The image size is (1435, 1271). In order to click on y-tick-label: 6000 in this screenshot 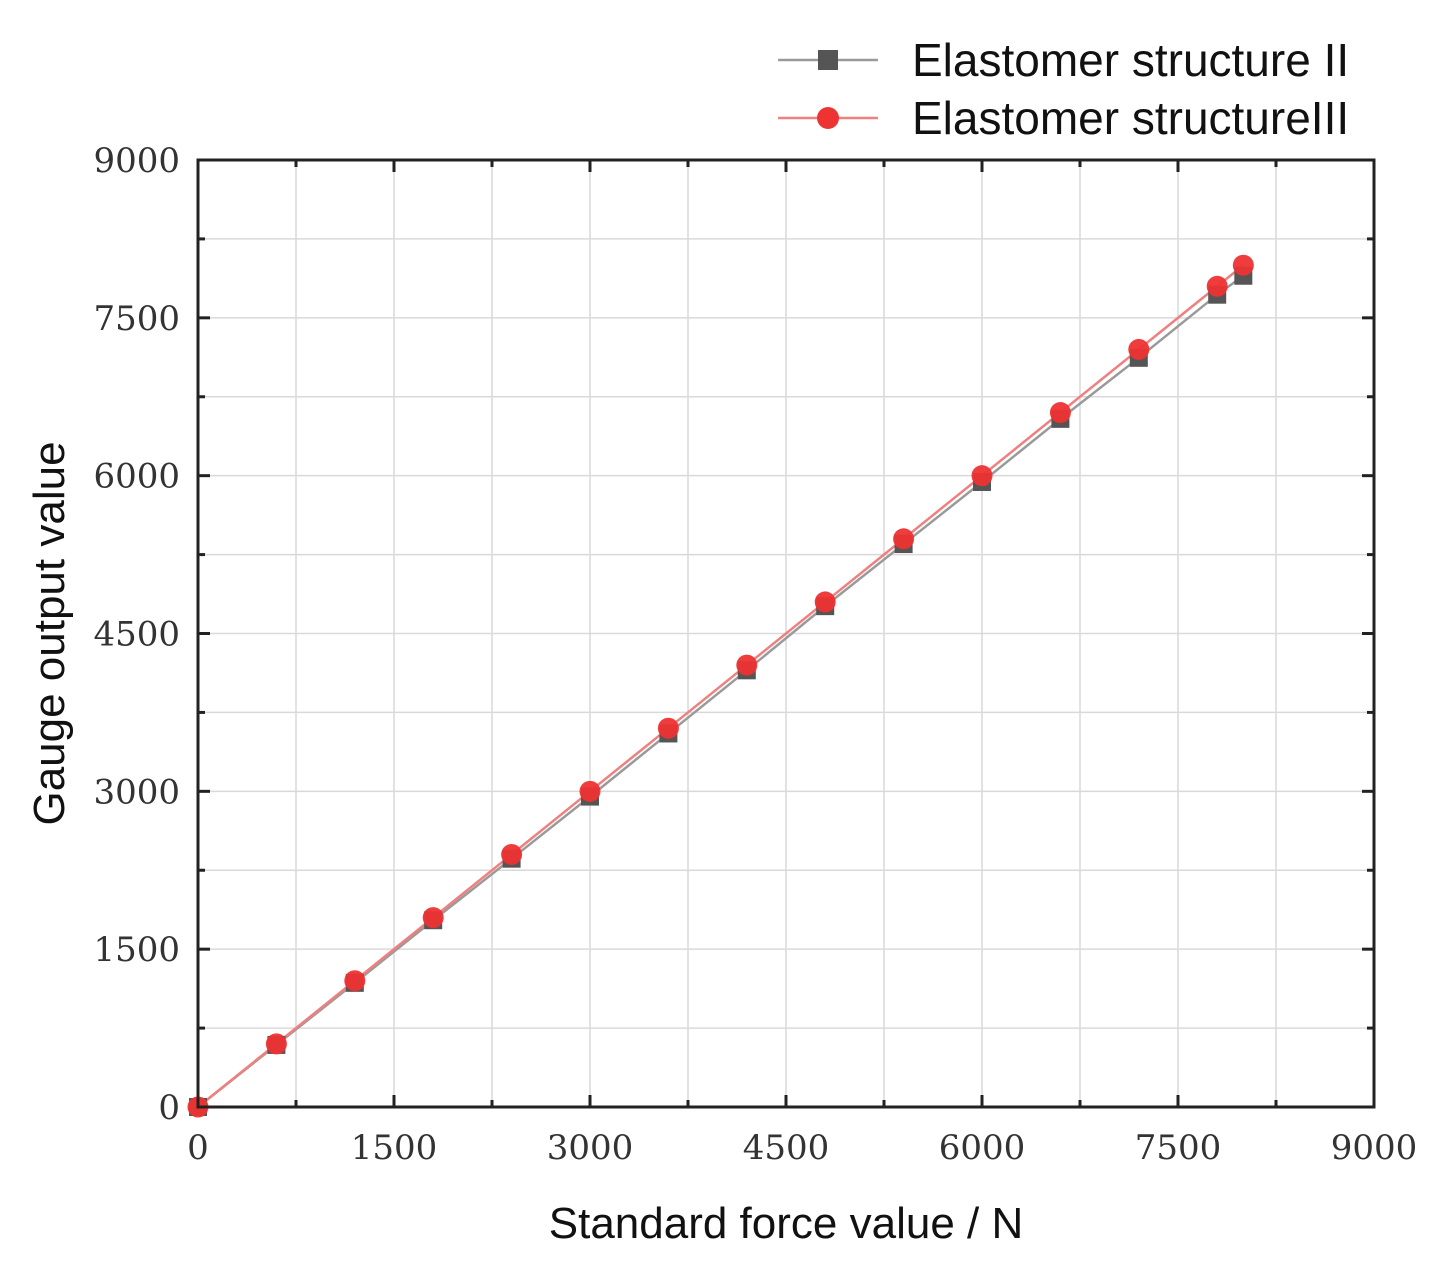, I will do `click(136, 477)`.